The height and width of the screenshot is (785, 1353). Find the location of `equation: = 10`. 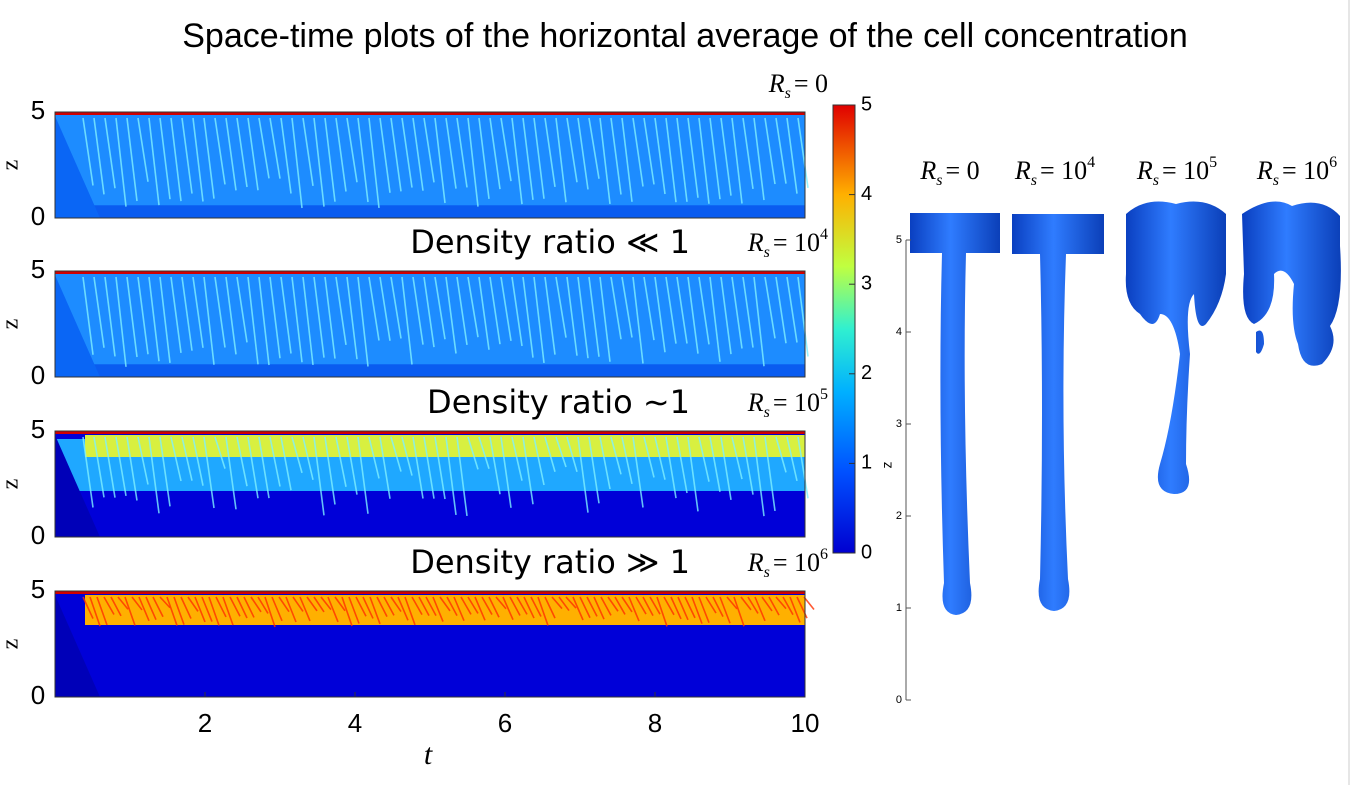

equation: = 10 is located at coordinates (1063, 170).